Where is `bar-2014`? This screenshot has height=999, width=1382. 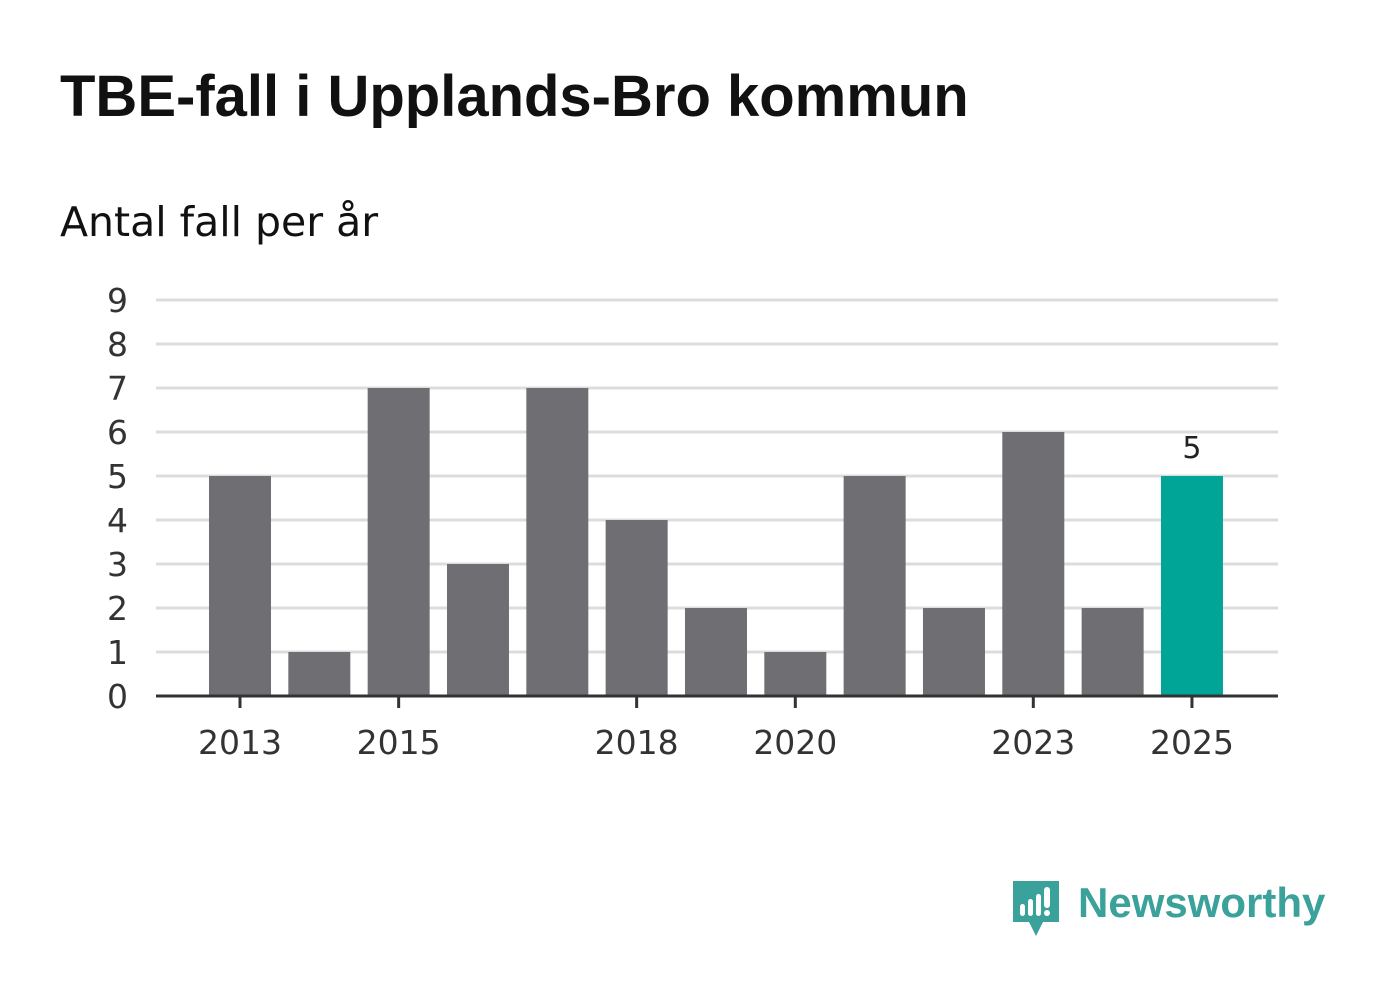
bar-2014 is located at coordinates (319, 674).